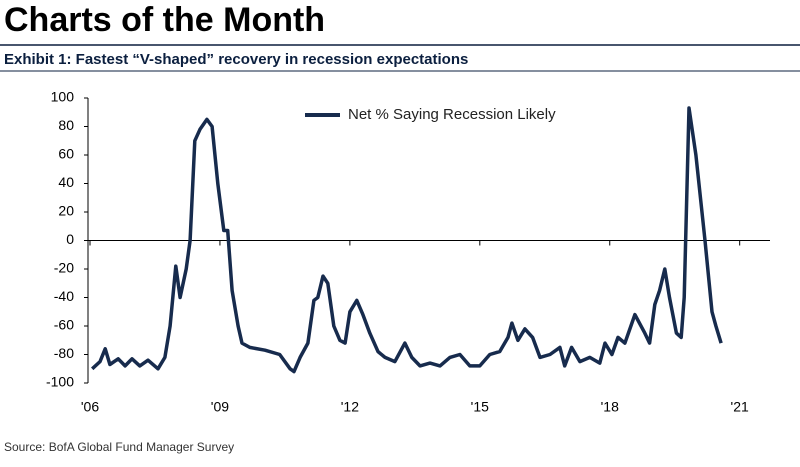  What do you see at coordinates (60, 382) in the screenshot?
I see `y-tick-label: -100` at bounding box center [60, 382].